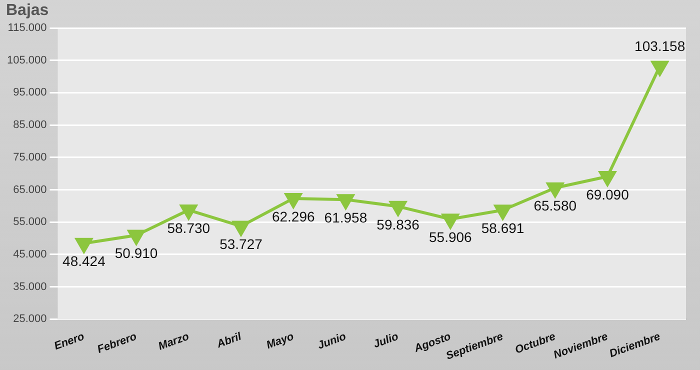 The width and height of the screenshot is (700, 370). Describe the element at coordinates (27, 11) in the screenshot. I see `chart-title: Bajas` at that location.